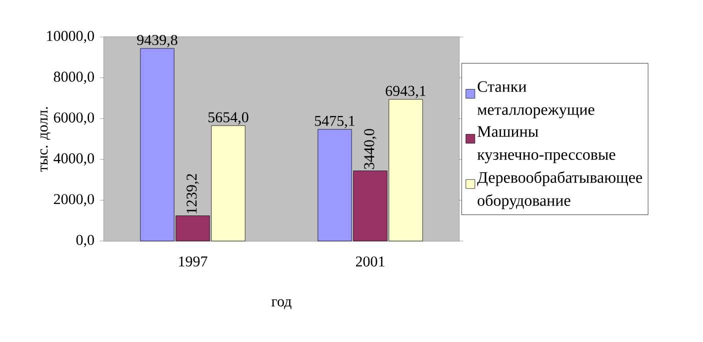  Describe the element at coordinates (45, 139) in the screenshot. I see `y-axis-title: тыс. долл.` at that location.